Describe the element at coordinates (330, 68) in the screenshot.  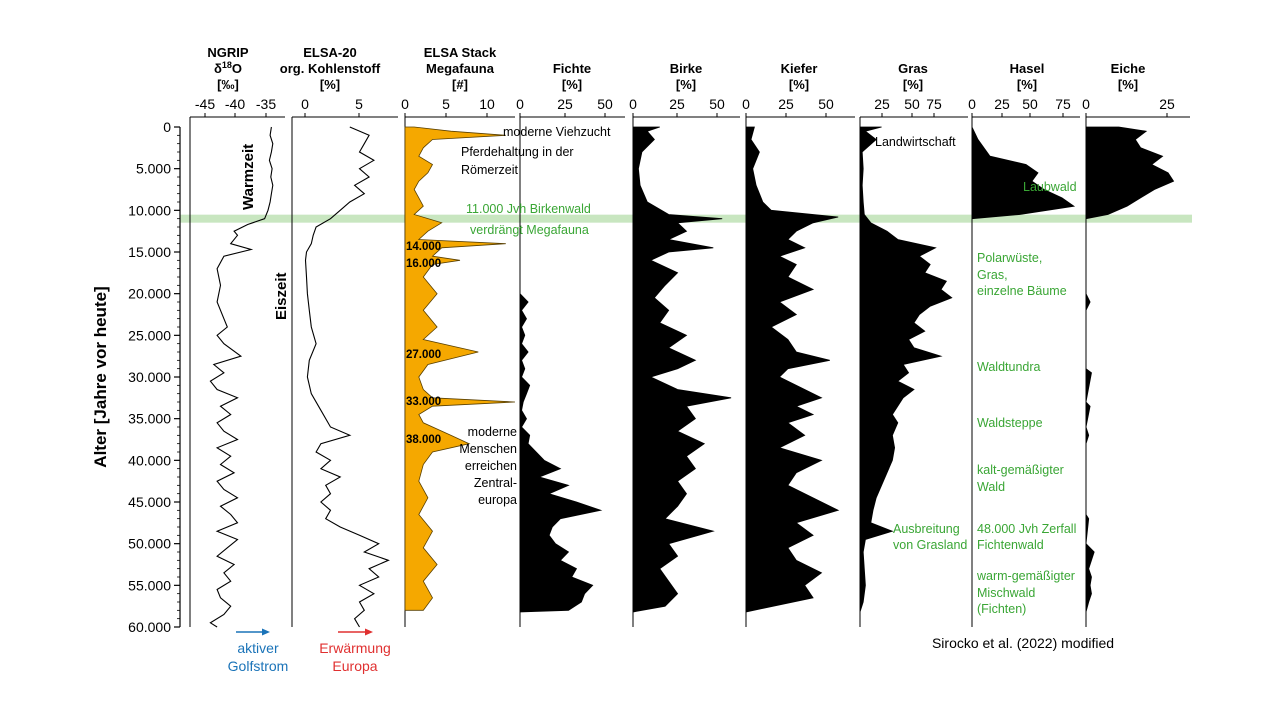
I see `panel-title-line: org. Kohlenstoff` at that location.